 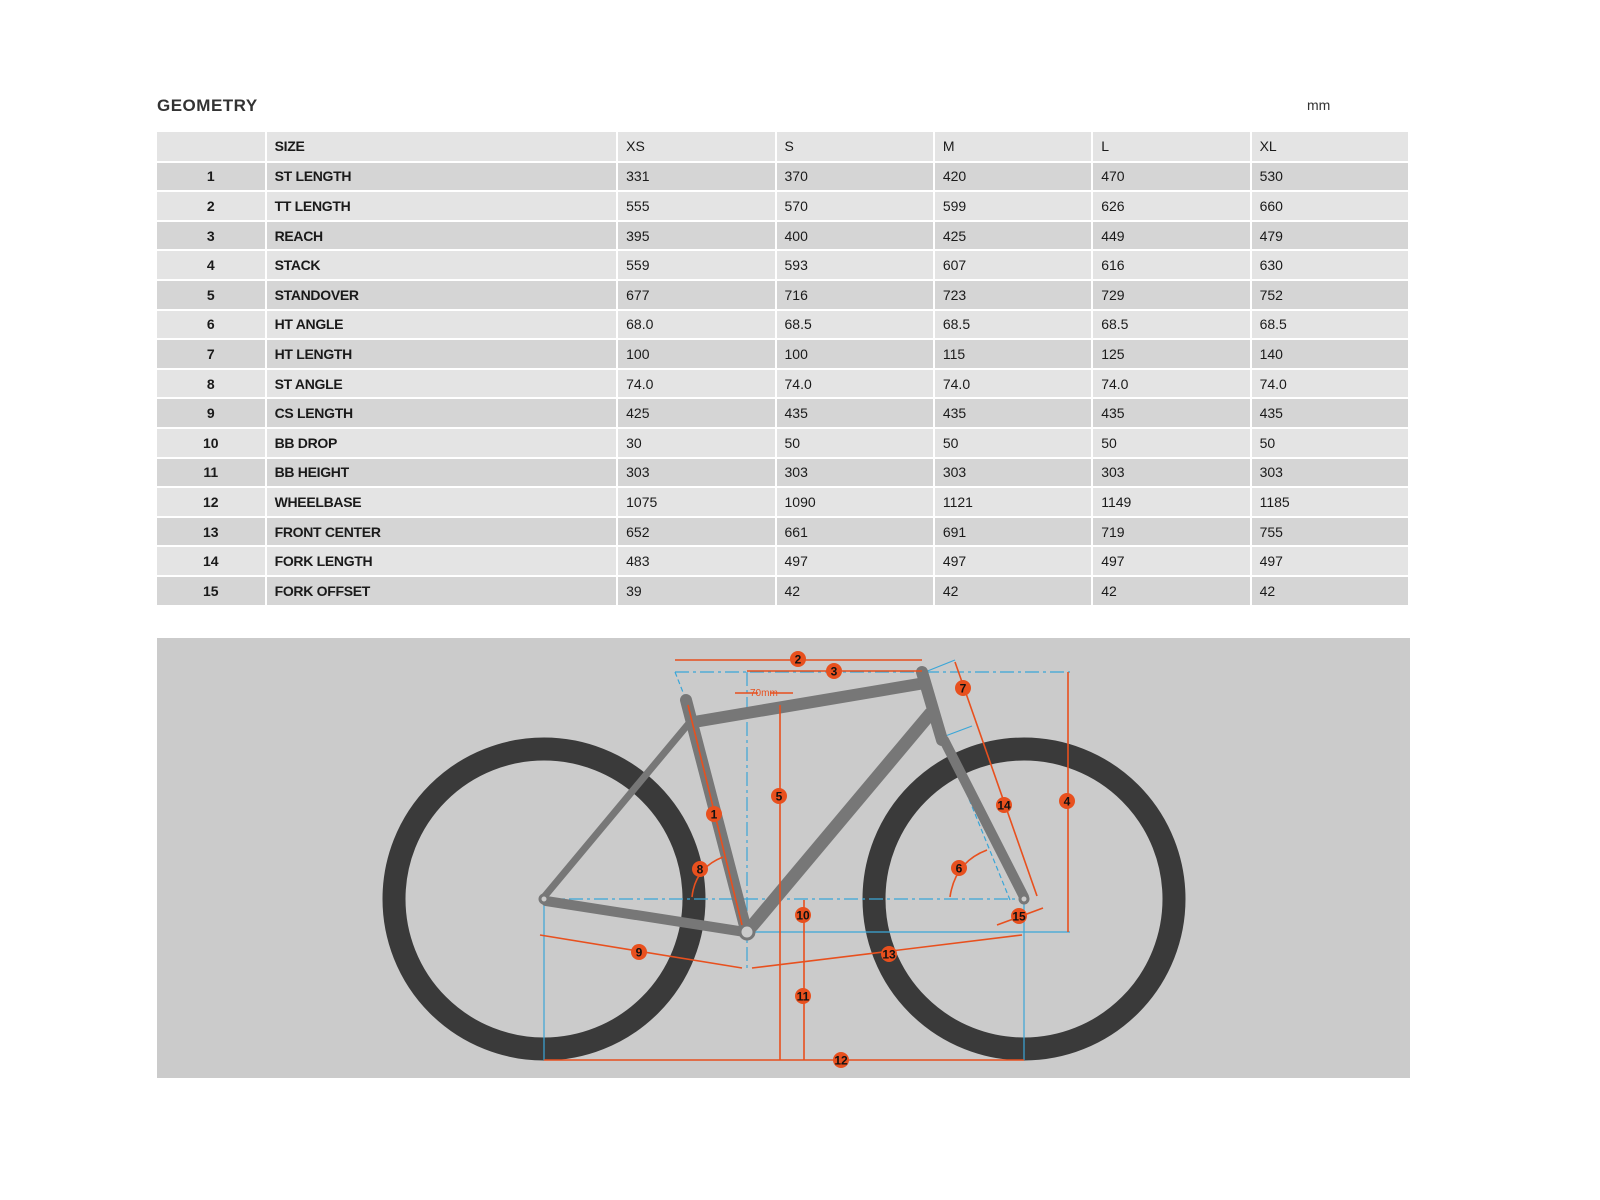 What do you see at coordinates (803, 916) in the screenshot?
I see `dimension-badge-number: 10` at bounding box center [803, 916].